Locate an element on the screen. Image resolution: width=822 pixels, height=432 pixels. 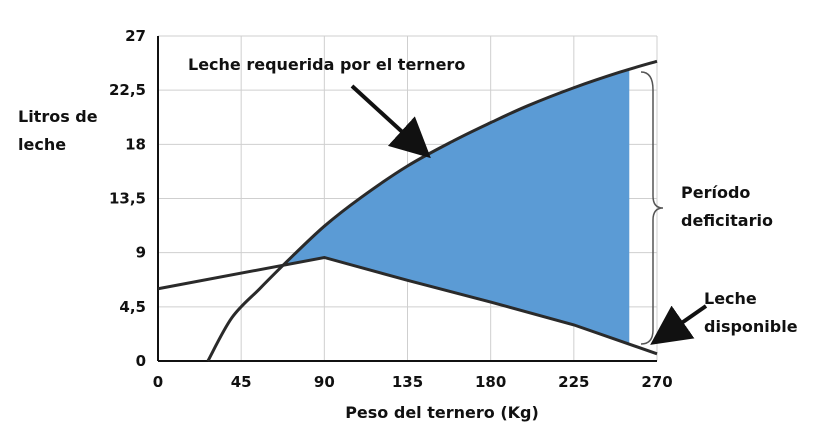
y-axis-title-1: Litros de is located at coordinates (58, 116).